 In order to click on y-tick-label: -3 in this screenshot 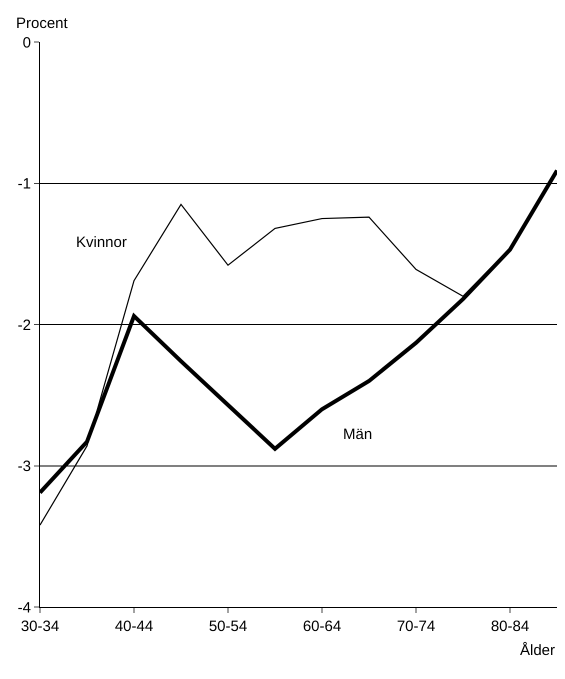, I will do `click(24, 466)`.